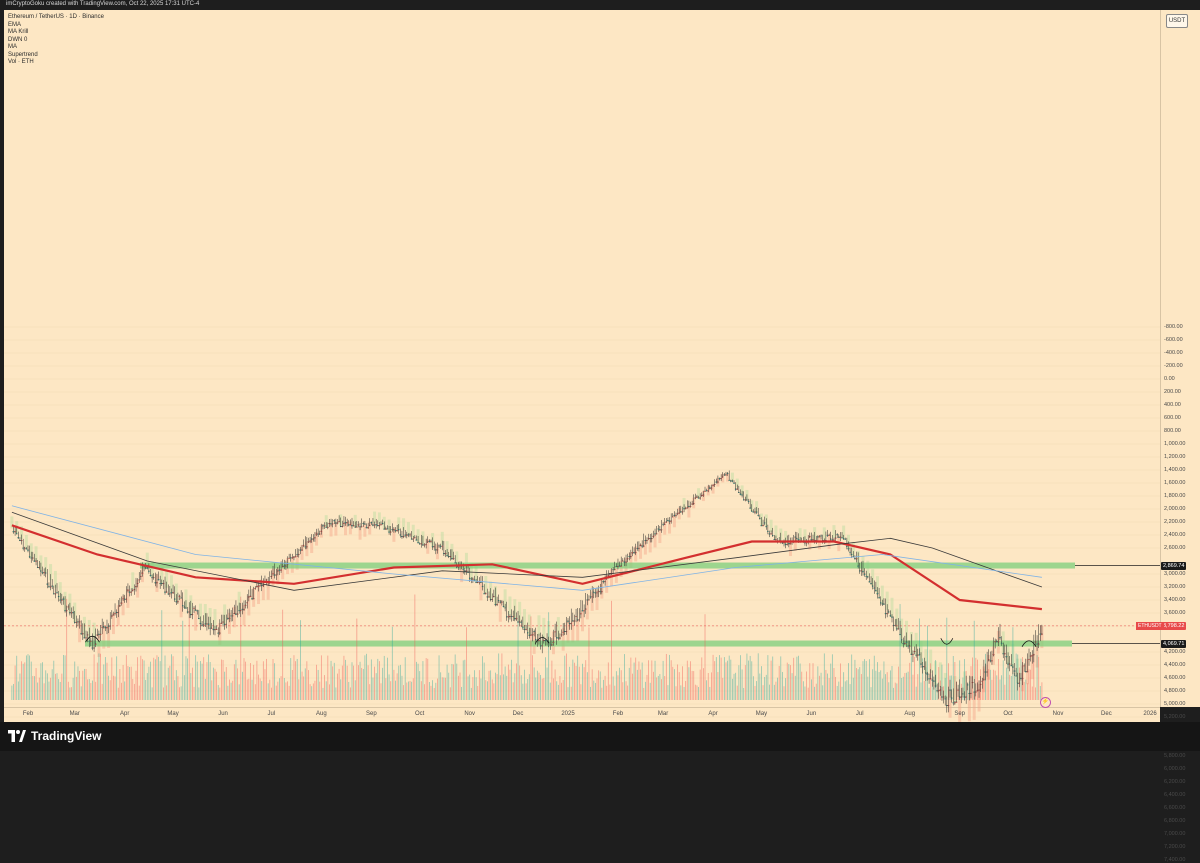  Describe the element at coordinates (1175, 691) in the screenshot. I see `price-axis-label: 4,800.00` at that location.